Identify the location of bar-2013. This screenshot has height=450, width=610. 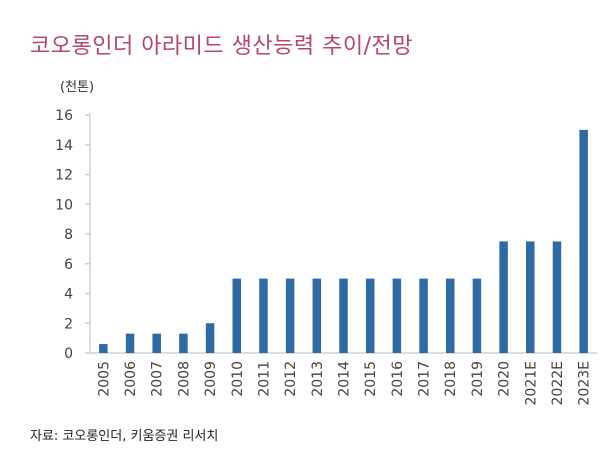
(317, 315).